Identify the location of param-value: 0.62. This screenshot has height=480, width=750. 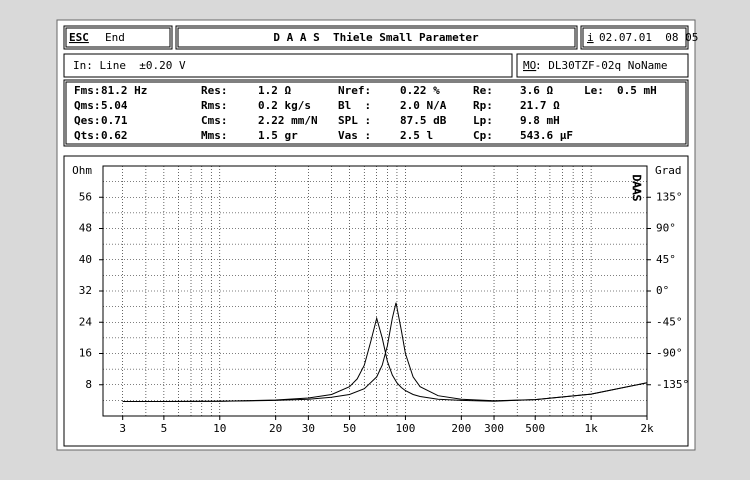
(114, 135).